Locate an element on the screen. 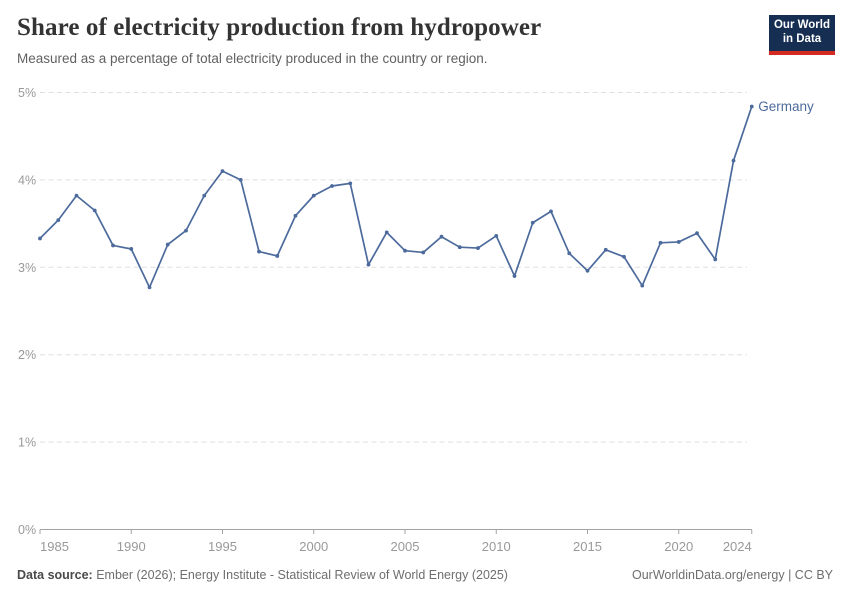  owid-logo-line2: in Data is located at coordinates (802, 38).